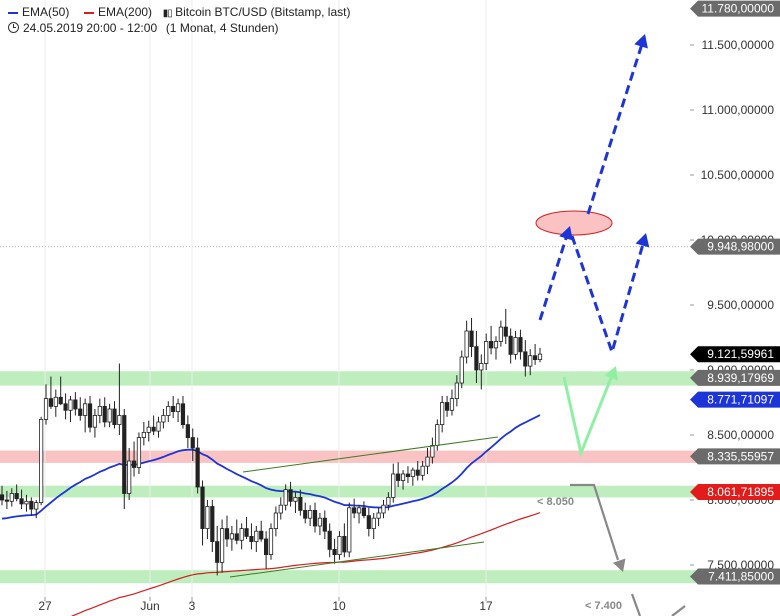 This screenshot has width=780, height=616. Describe the element at coordinates (339, 606) in the screenshot. I see `x-tick-label-3: 10` at that location.